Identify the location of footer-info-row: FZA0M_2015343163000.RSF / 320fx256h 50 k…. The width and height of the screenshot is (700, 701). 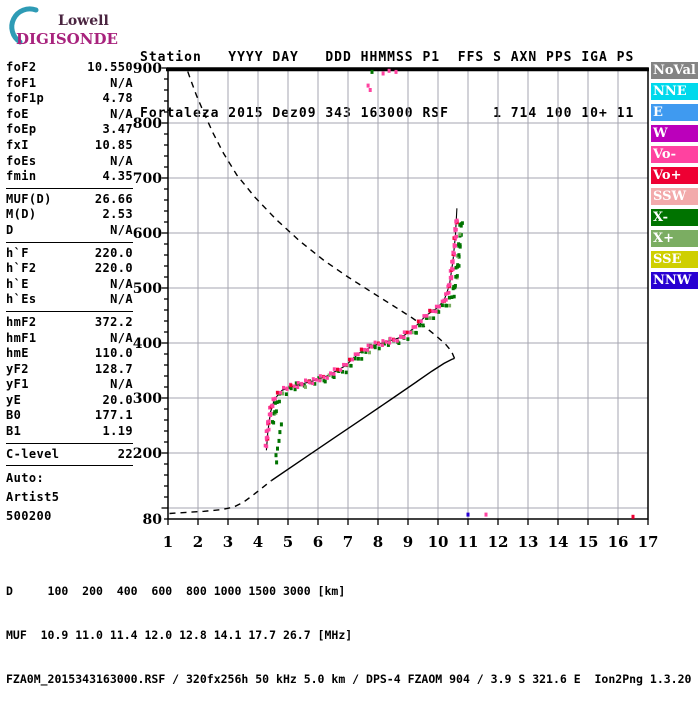
(349, 678).